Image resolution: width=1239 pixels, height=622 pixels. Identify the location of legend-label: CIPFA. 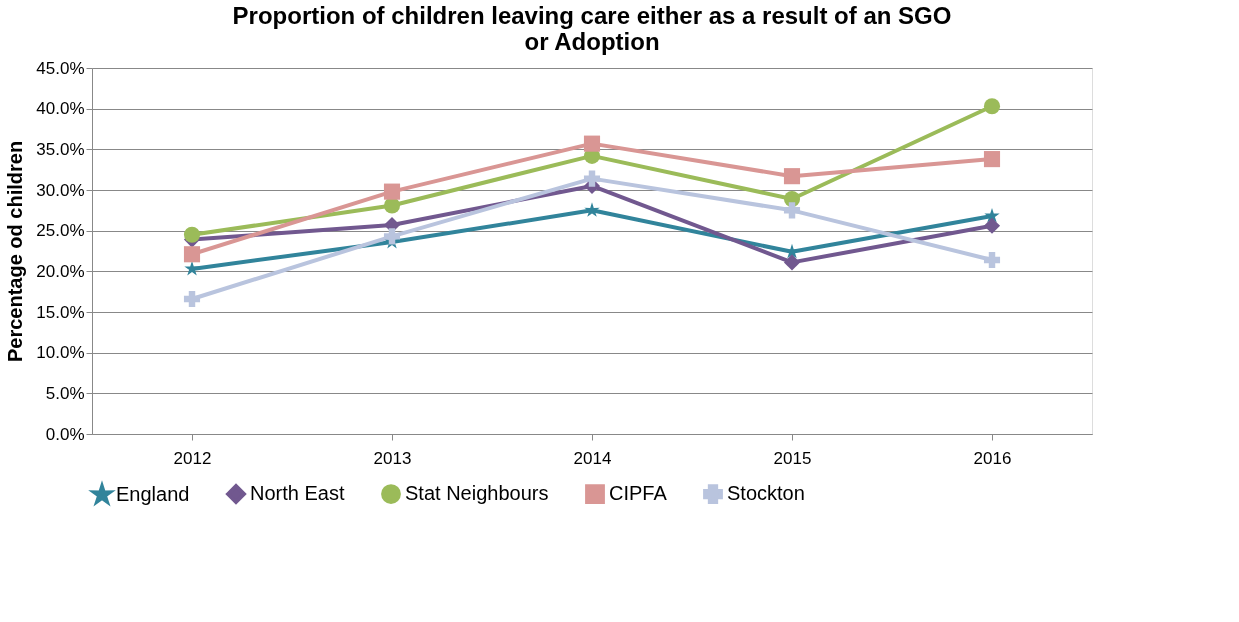
(638, 493).